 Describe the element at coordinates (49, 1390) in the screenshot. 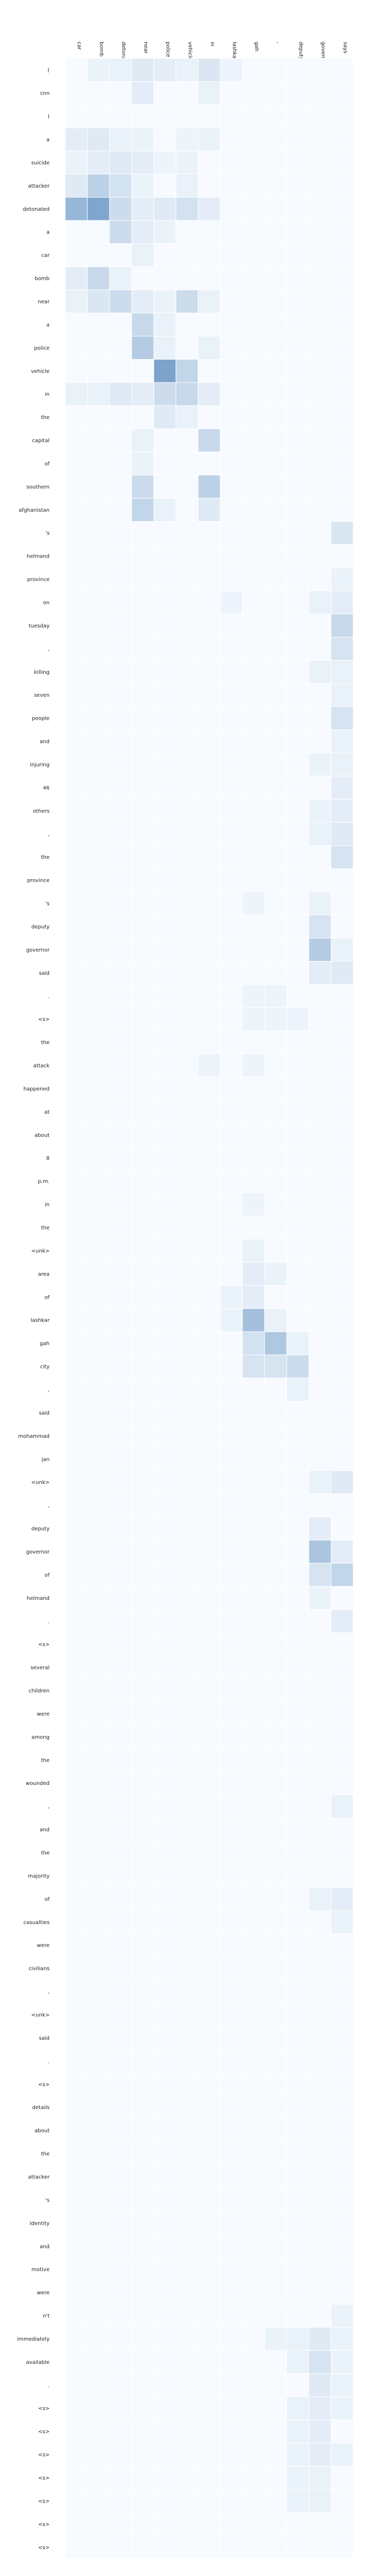

I see `y-tick-label: ,` at that location.